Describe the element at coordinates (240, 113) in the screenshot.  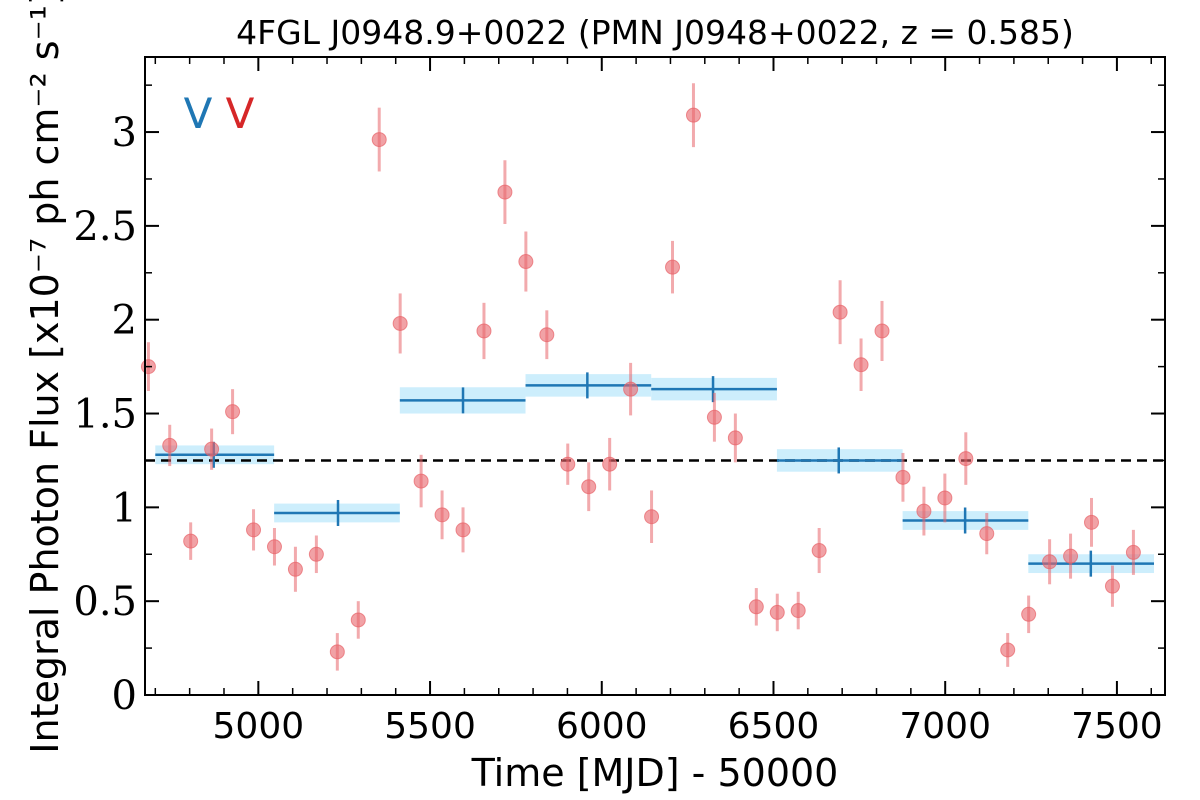
I see `annotation-label-1: V` at that location.